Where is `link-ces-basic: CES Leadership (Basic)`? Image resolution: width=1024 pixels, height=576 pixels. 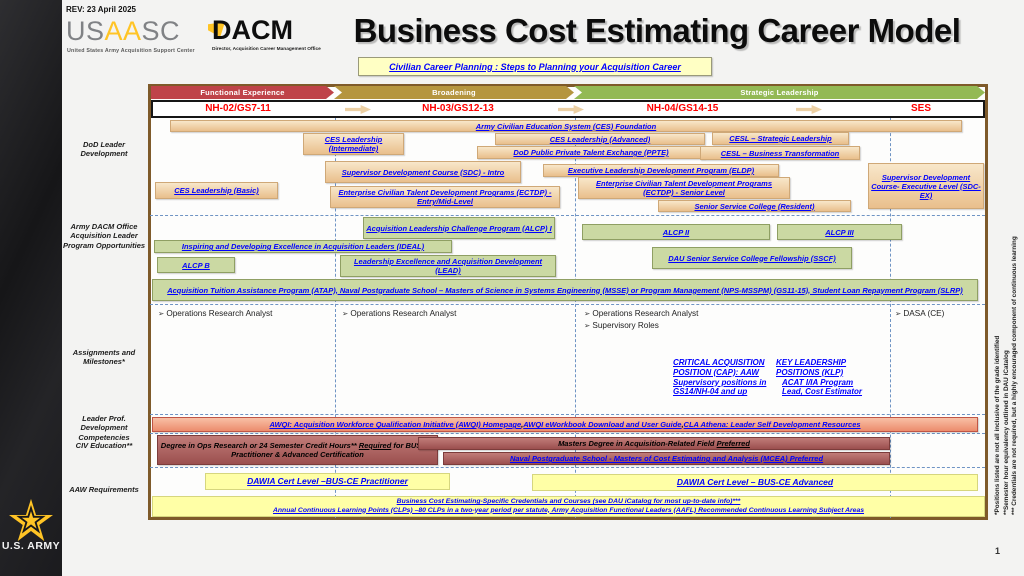
link-ces-basic: CES Leadership (Basic) is located at coordinates (216, 190).